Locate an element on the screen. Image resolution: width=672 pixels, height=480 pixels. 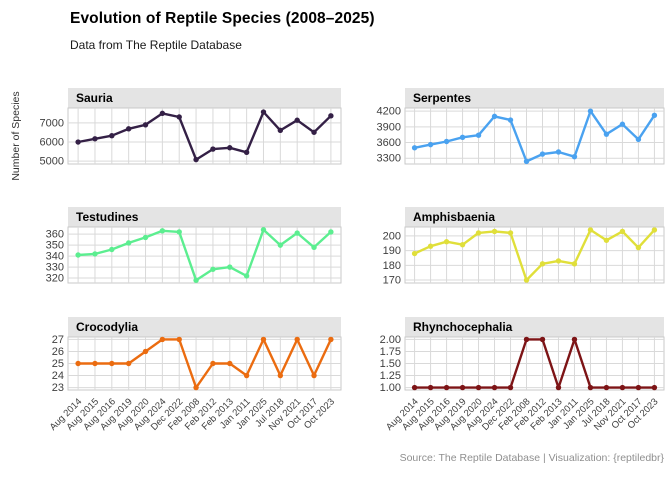
sauria-line is located at coordinates (204, 135).